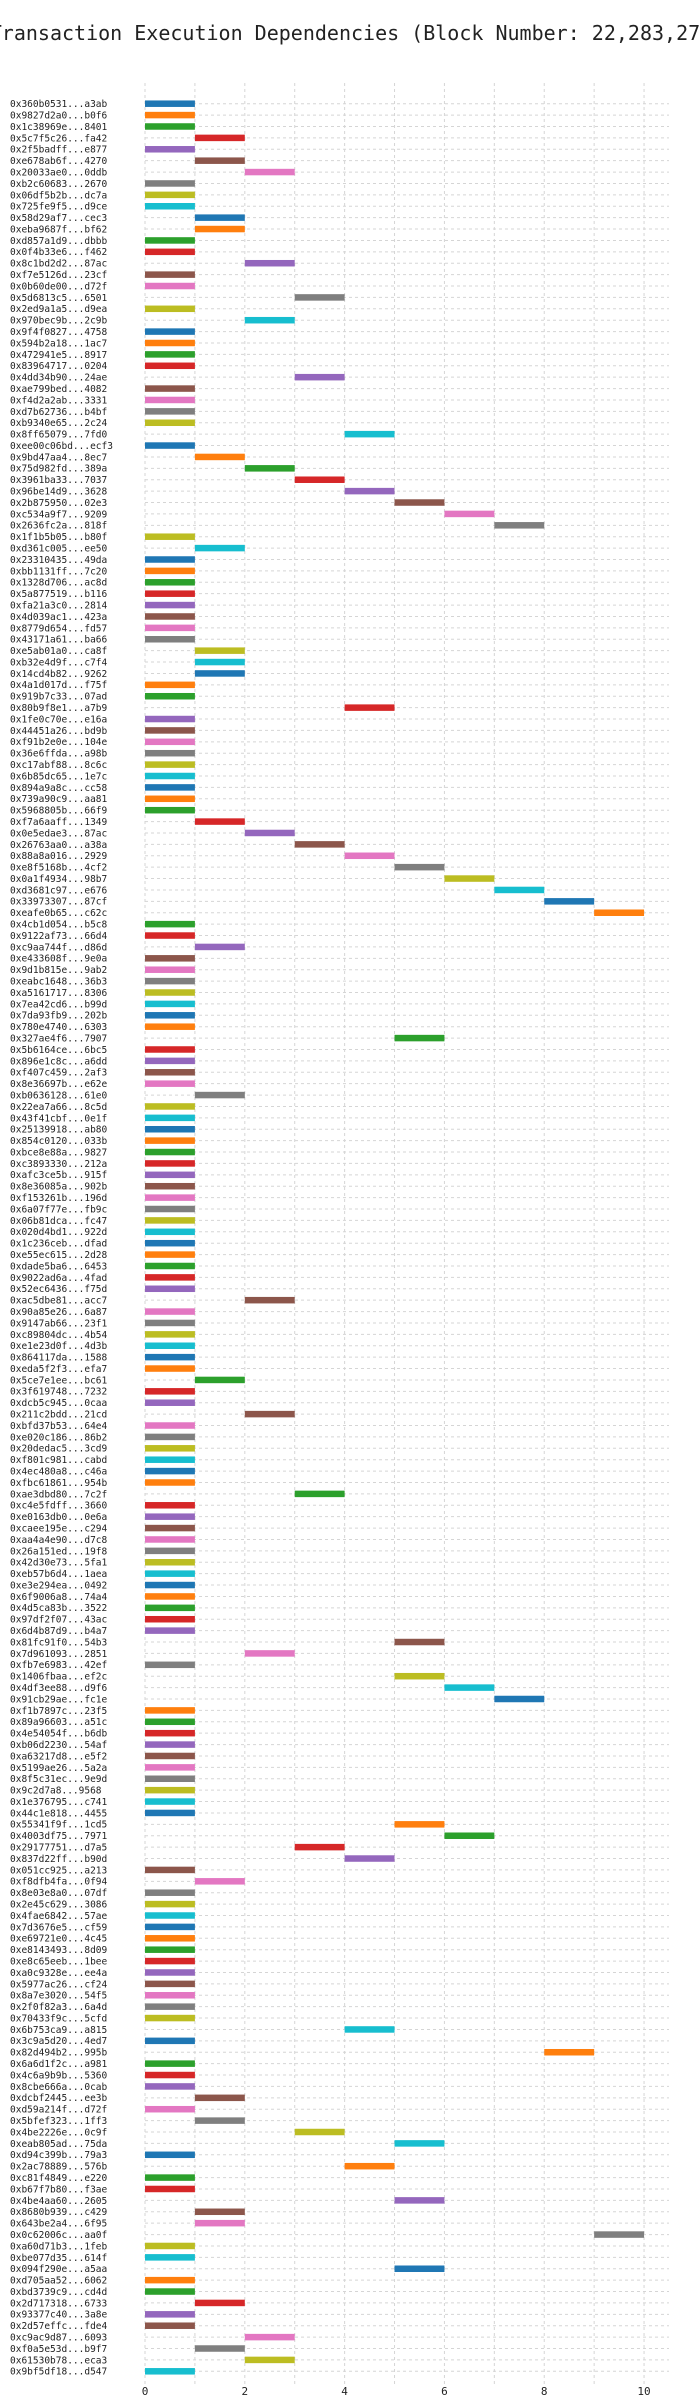 The image size is (700, 2400). I want to click on transaction-label: 0x3f619748...7232, so click(58, 1392).